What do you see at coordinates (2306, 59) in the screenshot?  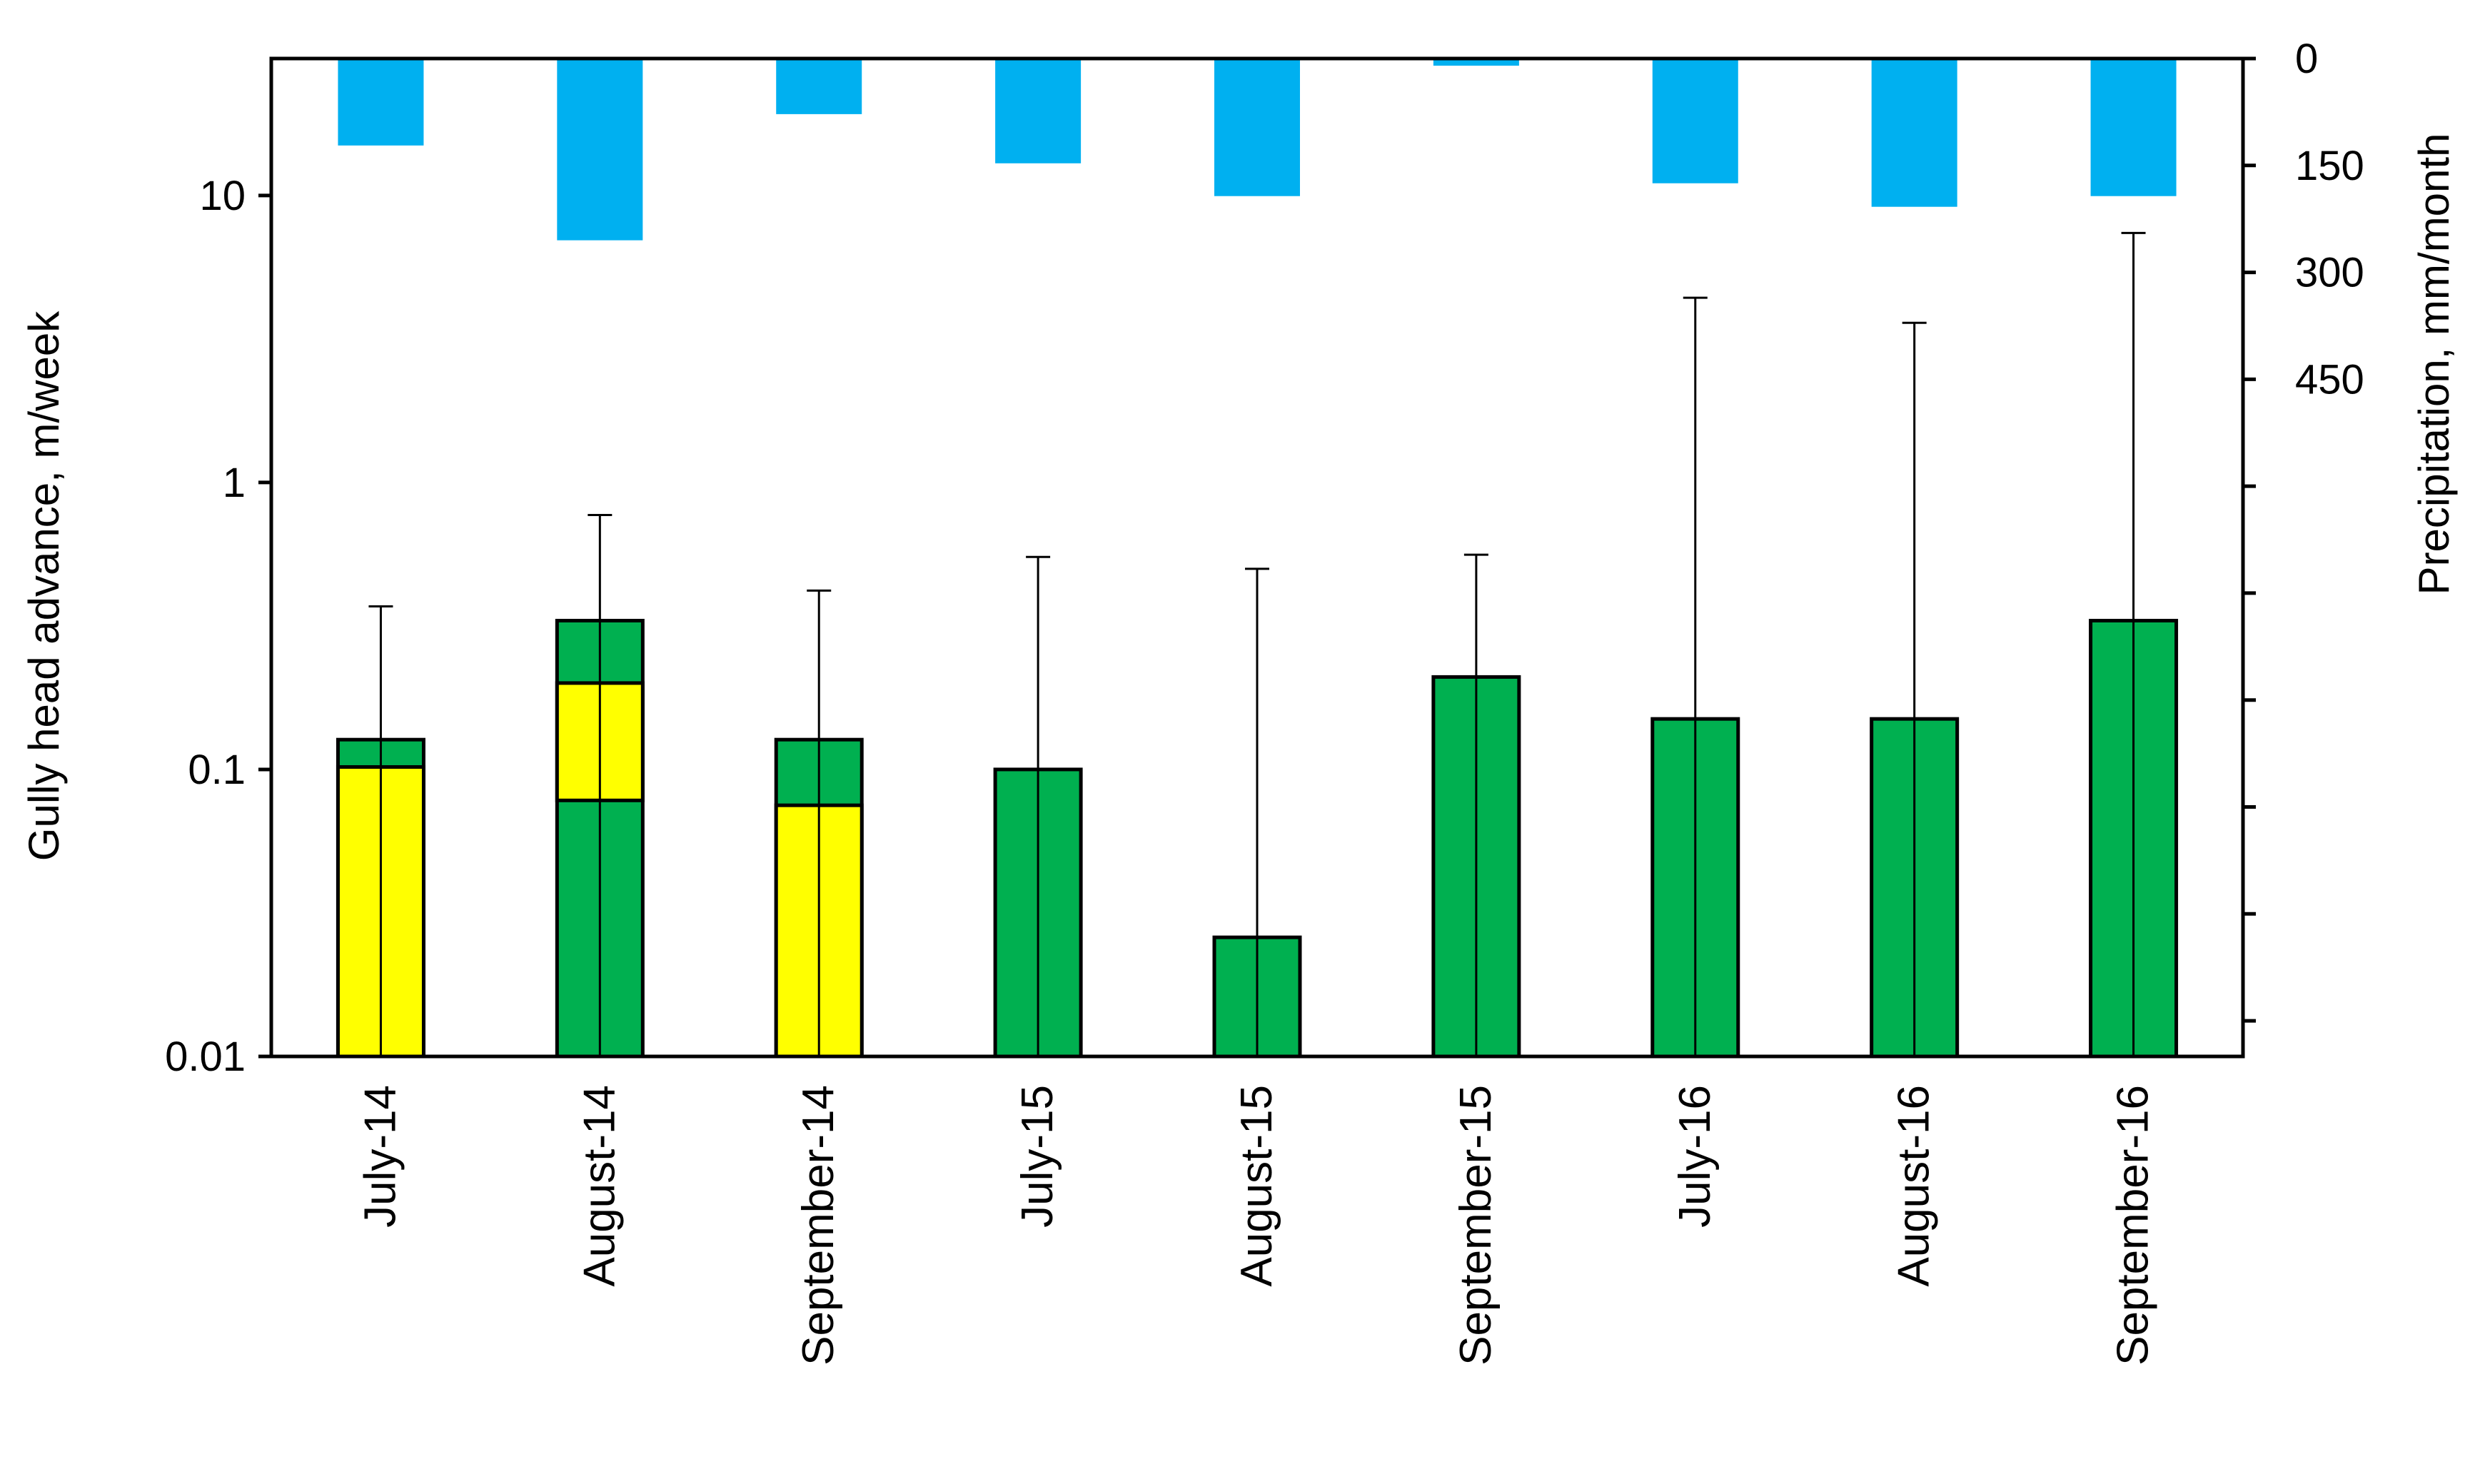 I see `right-tick-label: 0` at bounding box center [2306, 59].